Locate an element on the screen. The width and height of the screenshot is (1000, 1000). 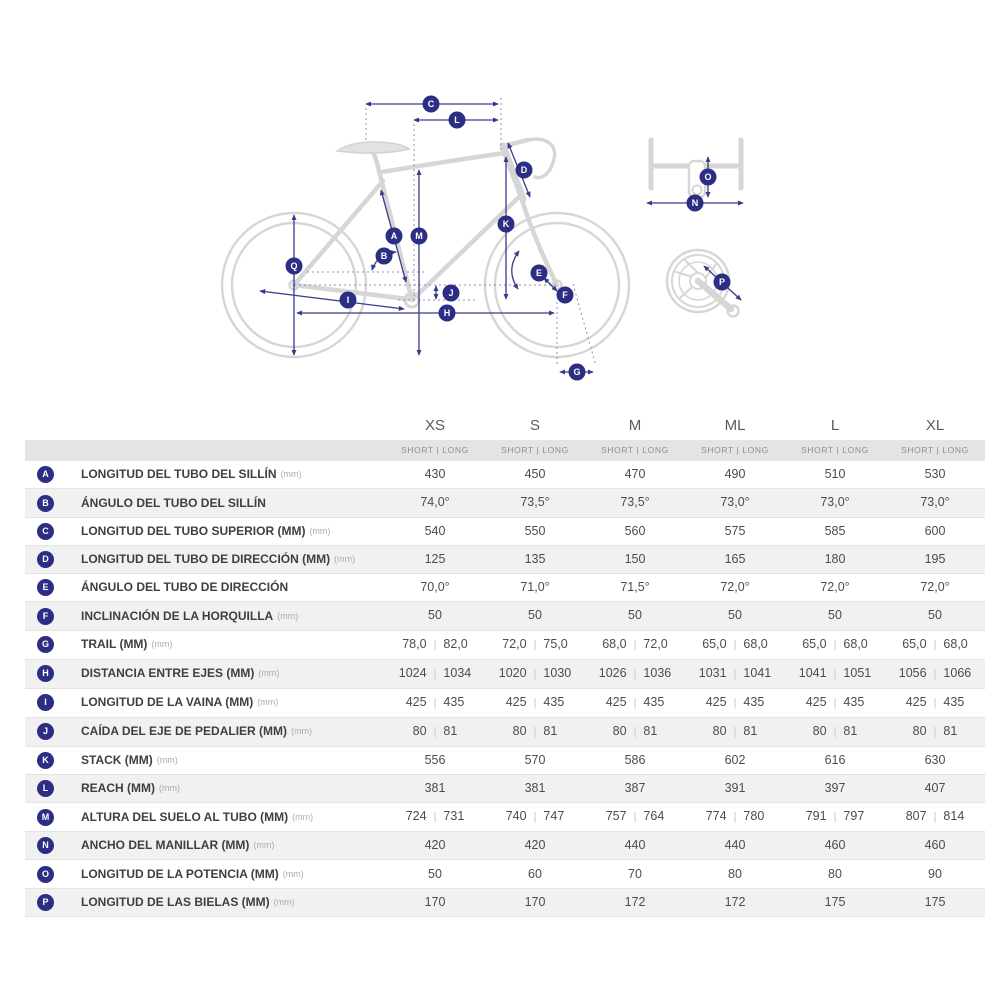
row-label-cell: D LONGITUD DEL TUBO DE DIRECCIÓN (MM) (mm) is located at coordinates (205, 559).